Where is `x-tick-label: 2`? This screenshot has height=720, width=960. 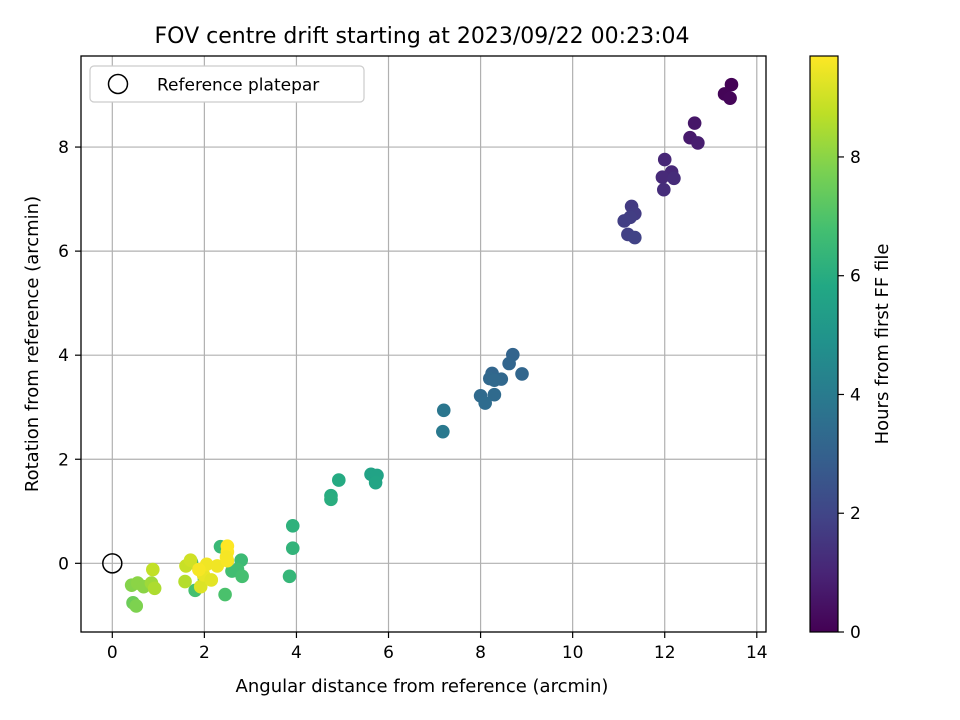
x-tick-label: 2 is located at coordinates (204, 653).